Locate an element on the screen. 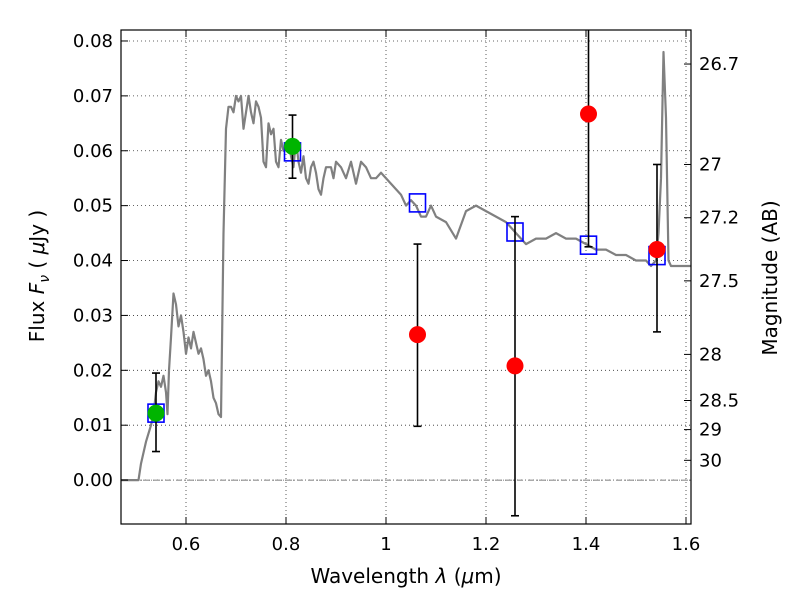 The width and height of the screenshot is (800, 600). y-tick-label: 0.01 is located at coordinates (93, 425).